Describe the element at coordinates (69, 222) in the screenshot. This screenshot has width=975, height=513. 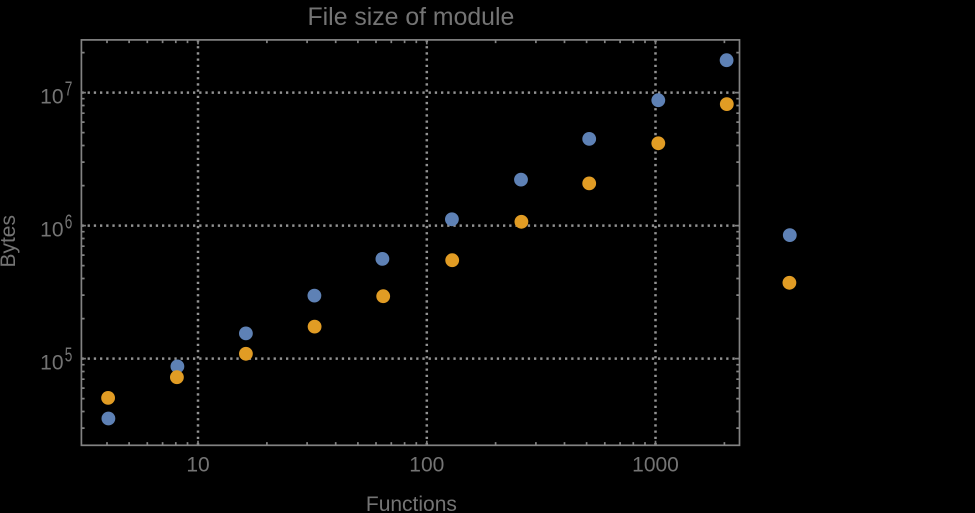
I see `svg-text: 6` at that location.